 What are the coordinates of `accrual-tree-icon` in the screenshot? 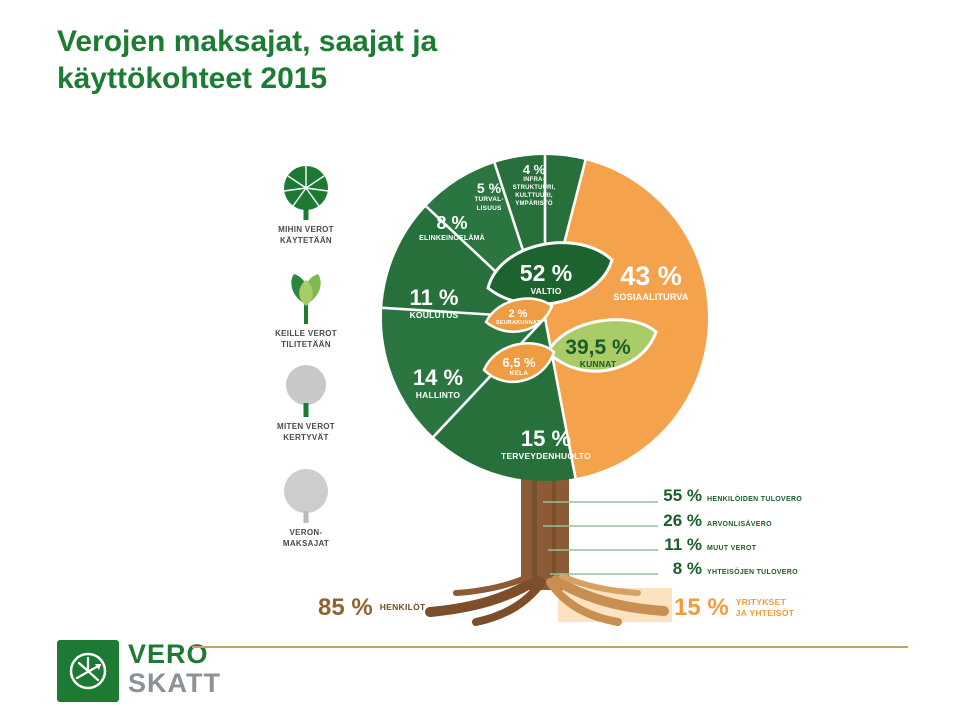 It's located at (306, 391).